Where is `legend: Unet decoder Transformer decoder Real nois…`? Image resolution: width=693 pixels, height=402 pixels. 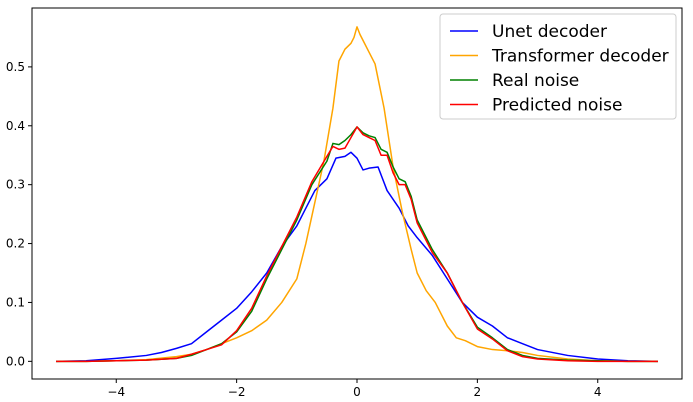 legend: Unet decoder Transformer decoder Real nois… is located at coordinates (558, 66).